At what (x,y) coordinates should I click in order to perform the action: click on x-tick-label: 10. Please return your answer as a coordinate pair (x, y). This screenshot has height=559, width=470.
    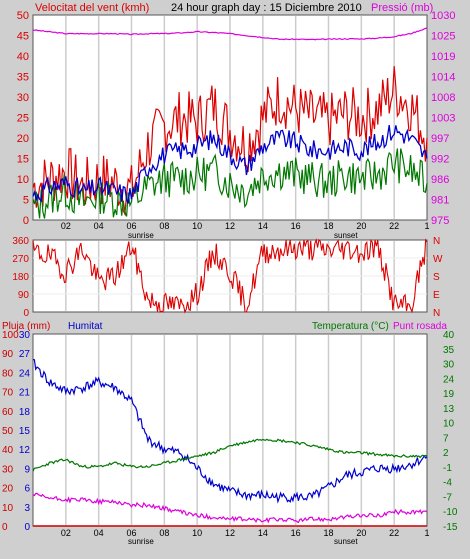
    Looking at the image, I should click on (197, 226).